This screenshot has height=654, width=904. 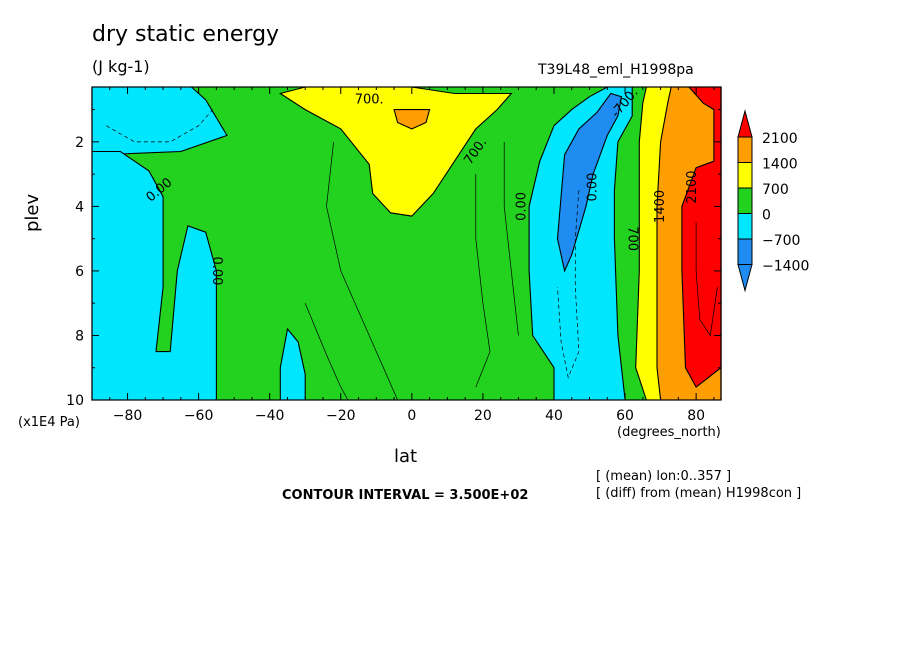 I want to click on x-axis-unit: (degrees_north), so click(x=669, y=432).